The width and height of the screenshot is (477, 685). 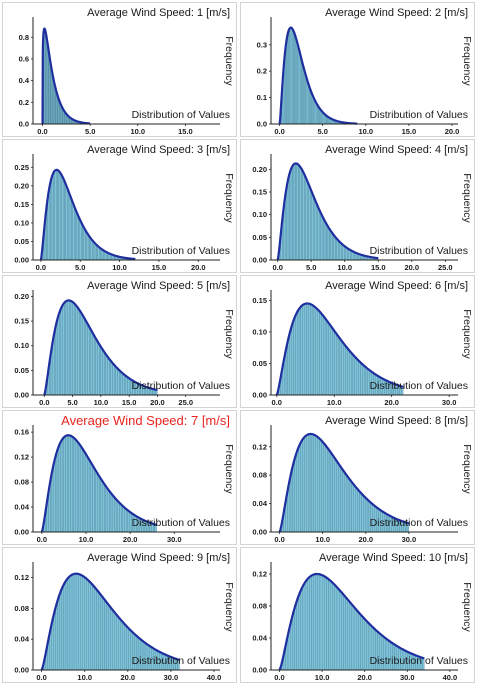 What do you see at coordinates (158, 286) in the screenshot?
I see `chart-title: Average Wind Speed: 5 [m/s]` at bounding box center [158, 286].